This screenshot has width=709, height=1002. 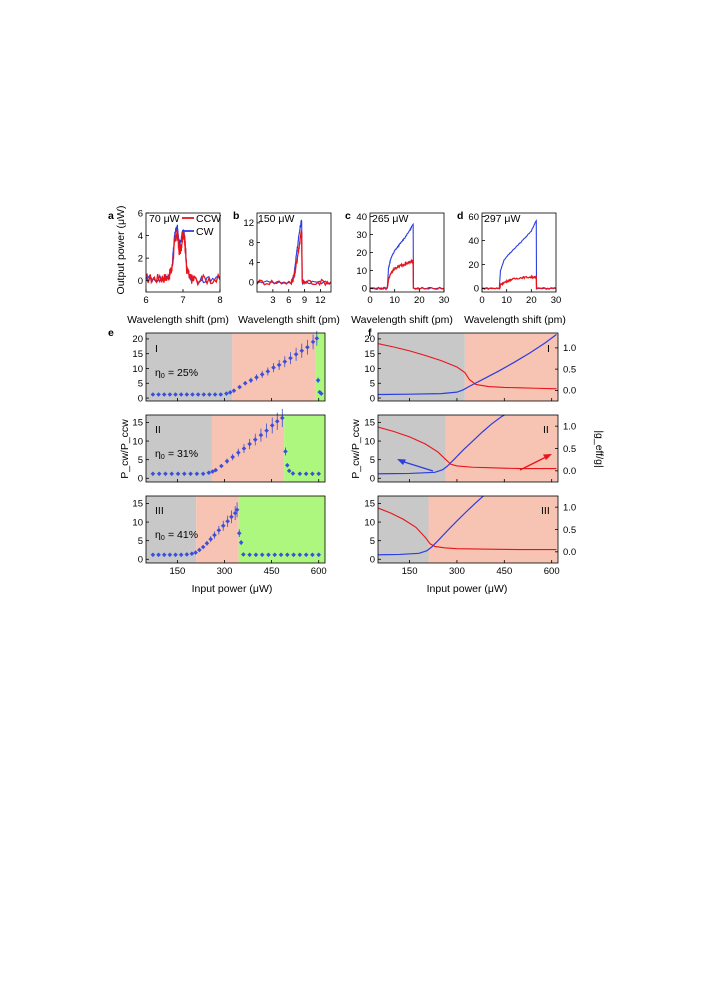 I want to click on row-label-e-II: II, so click(x=158, y=430).